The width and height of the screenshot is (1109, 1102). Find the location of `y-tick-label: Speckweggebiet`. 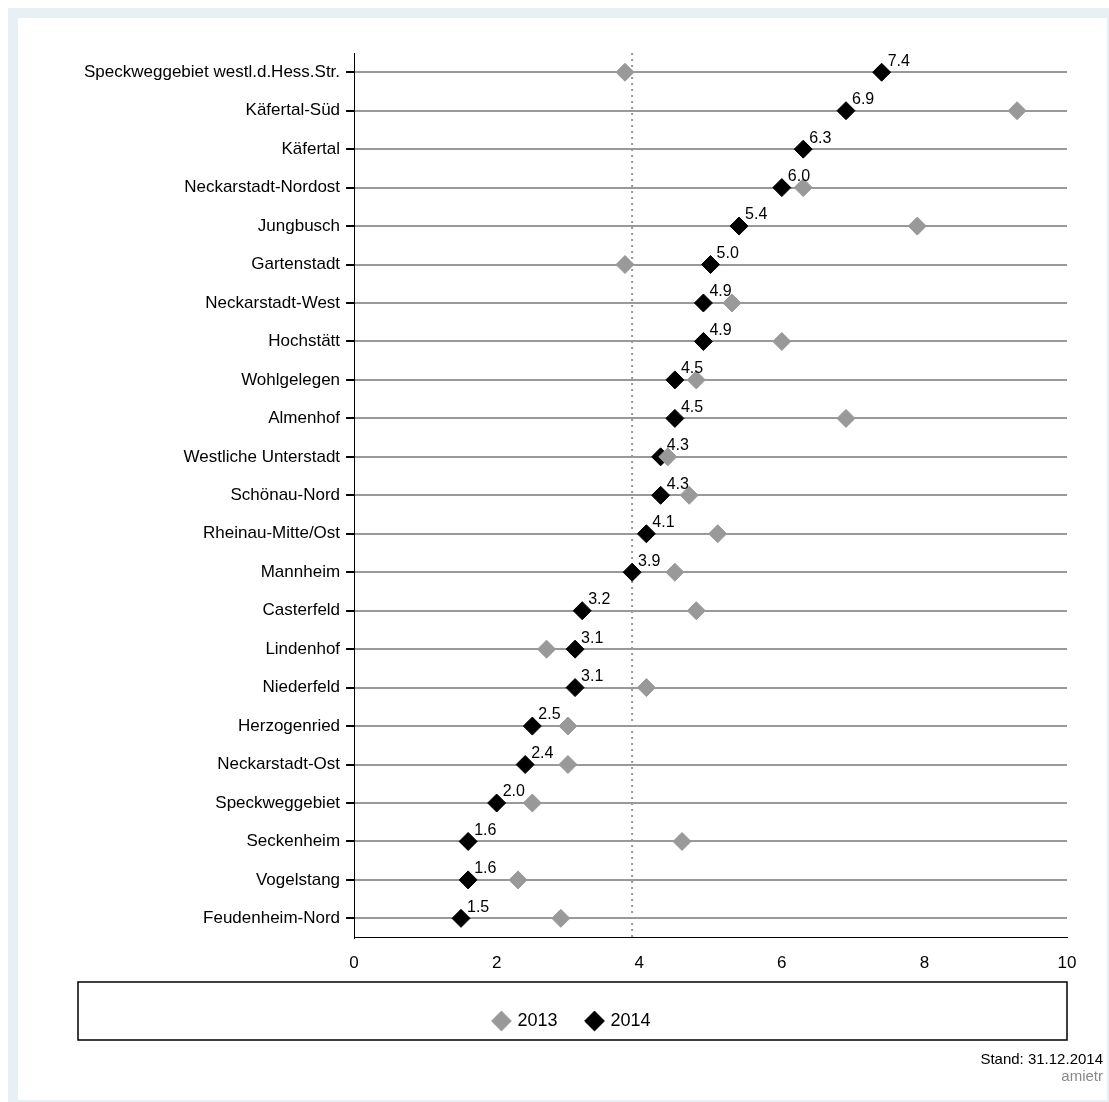

y-tick-label: Speckweggebiet is located at coordinates (278, 802).